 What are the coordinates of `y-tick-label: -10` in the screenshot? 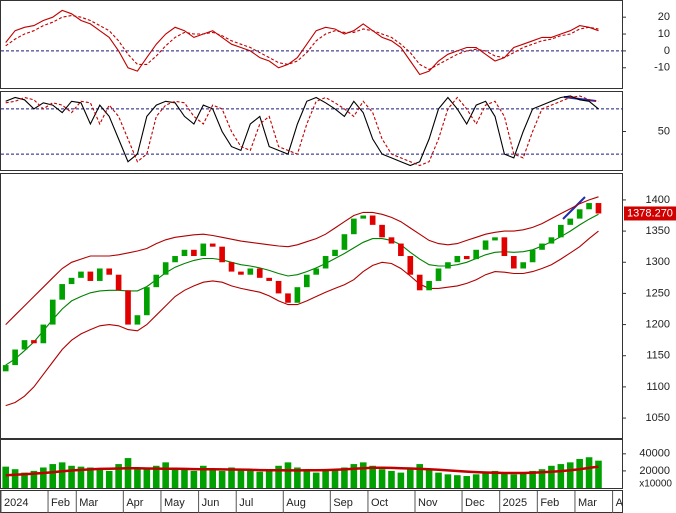 It's located at (662, 68).